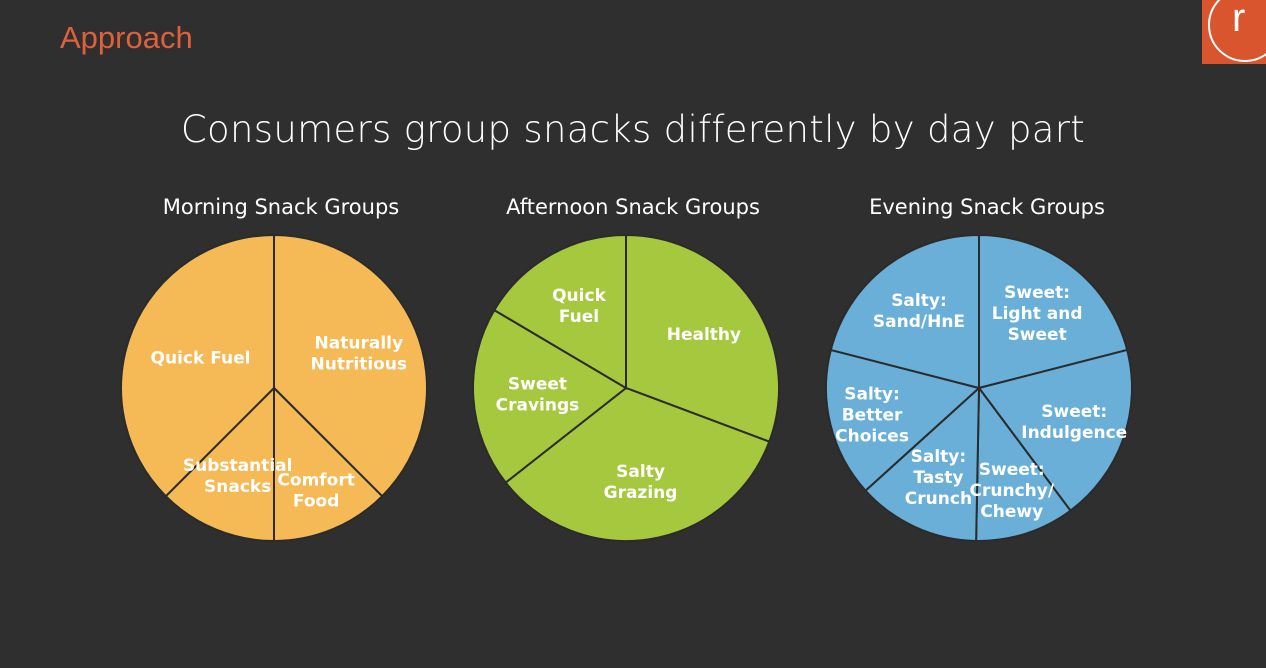 This screenshot has width=1266, height=668. I want to click on logo-ring, so click(1237, 31).